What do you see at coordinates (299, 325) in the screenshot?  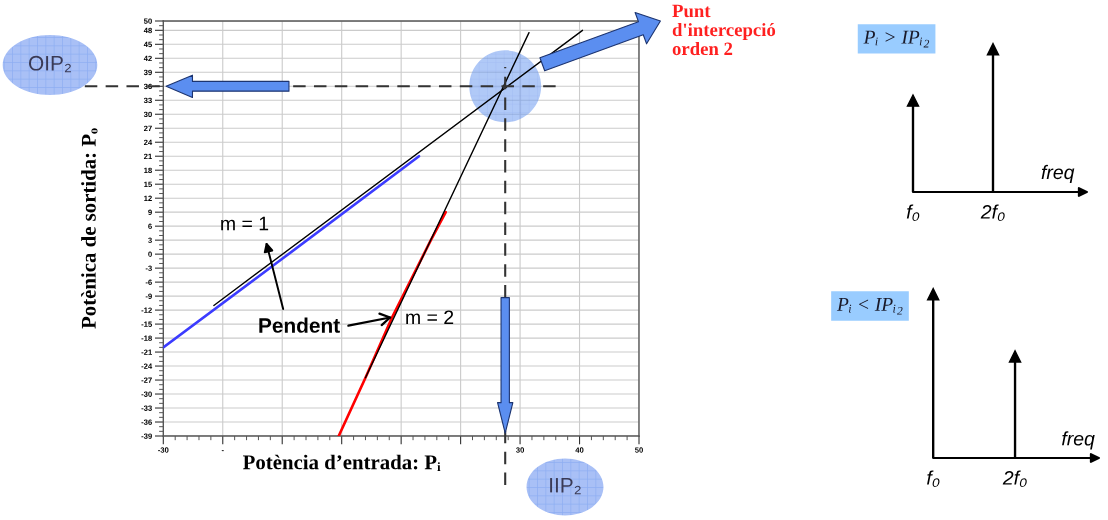 I see `annotation: Pendent` at bounding box center [299, 325].